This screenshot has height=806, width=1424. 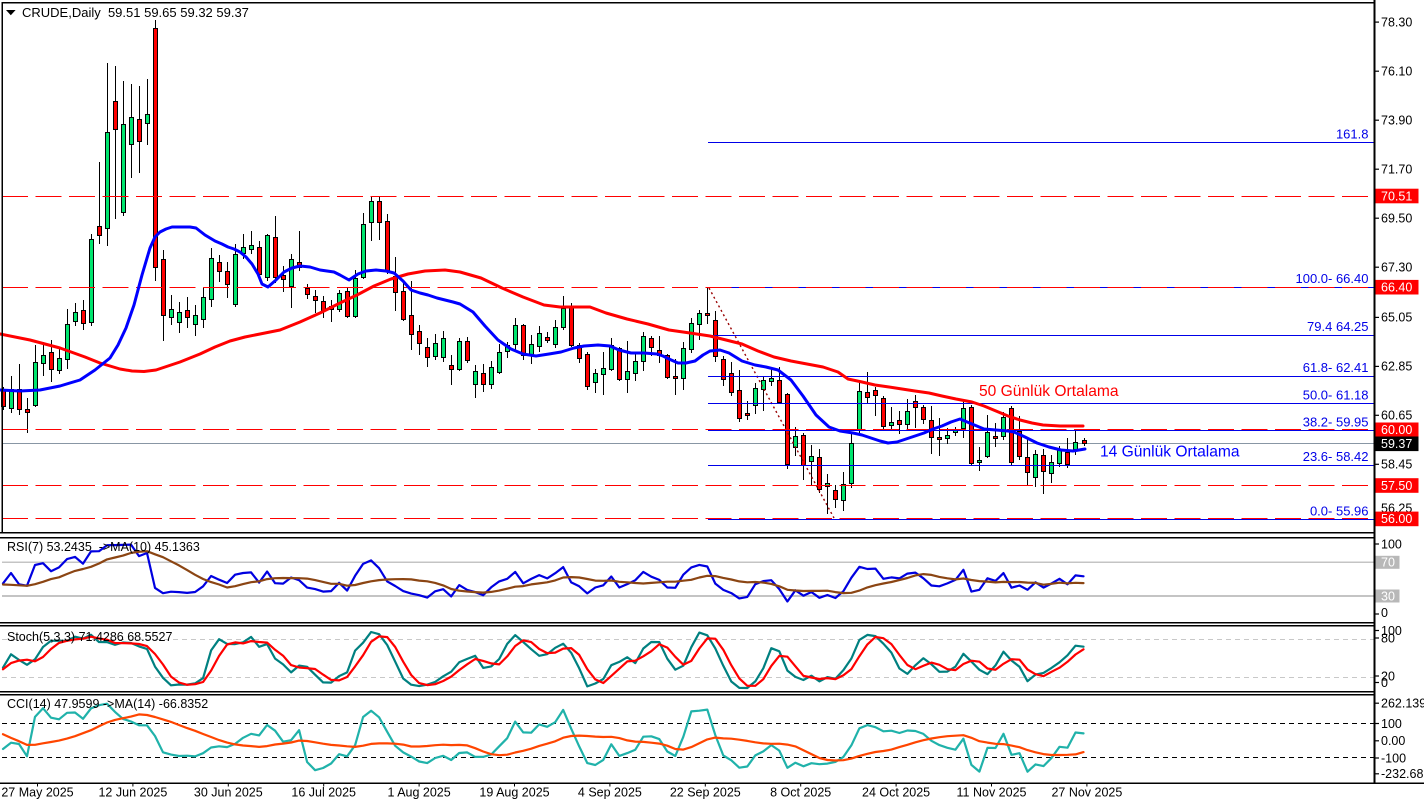 What do you see at coordinates (1396, 318) in the screenshot?
I see `svg-text: 65.05` at bounding box center [1396, 318].